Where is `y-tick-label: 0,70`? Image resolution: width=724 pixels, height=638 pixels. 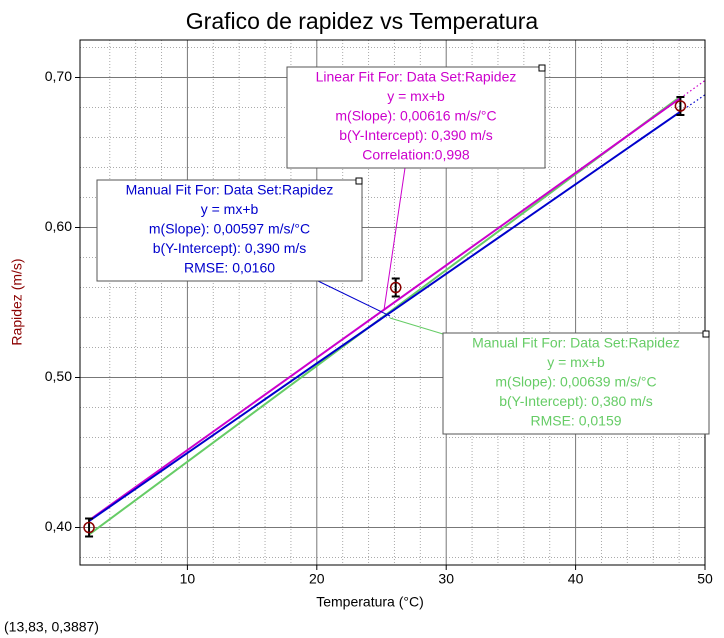 y-tick-label: 0,70 is located at coordinates (58, 76).